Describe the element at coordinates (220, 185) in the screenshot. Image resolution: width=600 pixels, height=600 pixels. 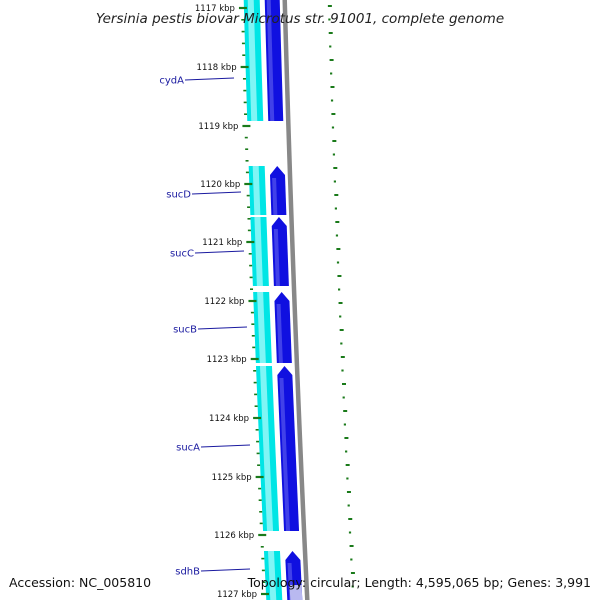
I see `tick-label: 1120 kbp` at that location.